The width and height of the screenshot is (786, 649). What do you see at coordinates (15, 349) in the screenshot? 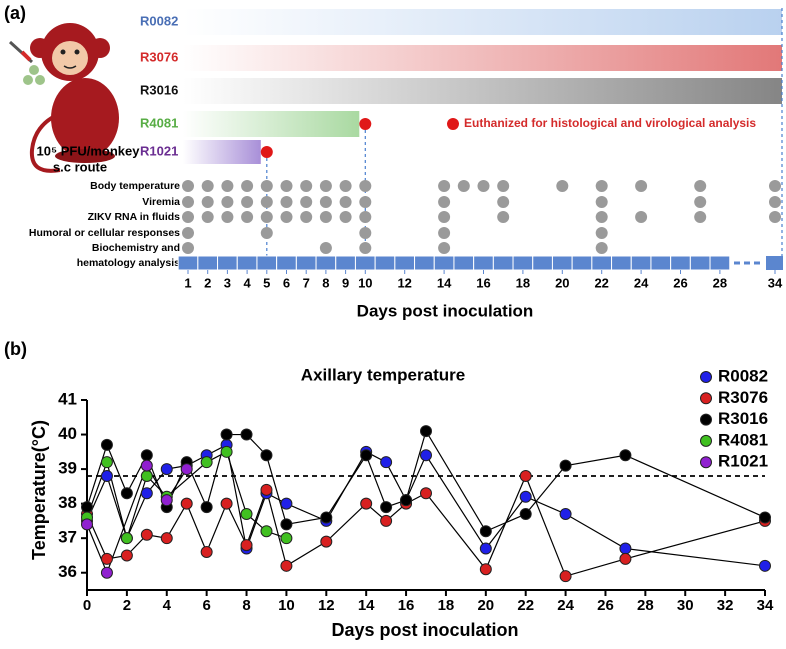
I see `panel-label: (b)` at bounding box center [15, 349].